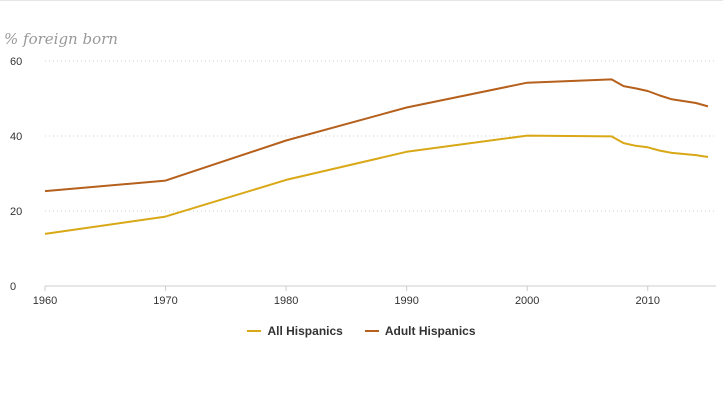 The image size is (723, 400). Describe the element at coordinates (16, 62) in the screenshot. I see `y-tick-label: 60` at that location.